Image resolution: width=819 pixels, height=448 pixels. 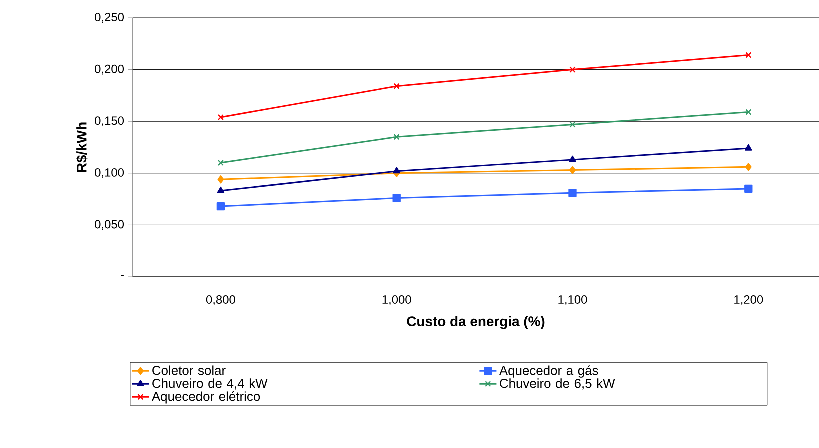 What do you see at coordinates (749, 301) in the screenshot?
I see `x-tick-label: 1,200` at bounding box center [749, 301].